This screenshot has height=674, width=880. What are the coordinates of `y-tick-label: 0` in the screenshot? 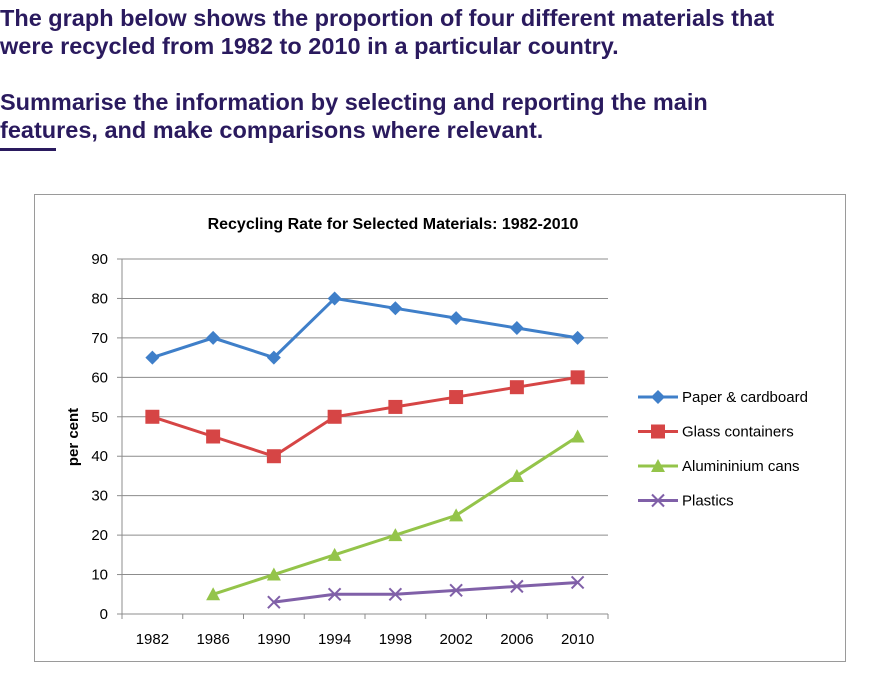 It's located at (104, 614).